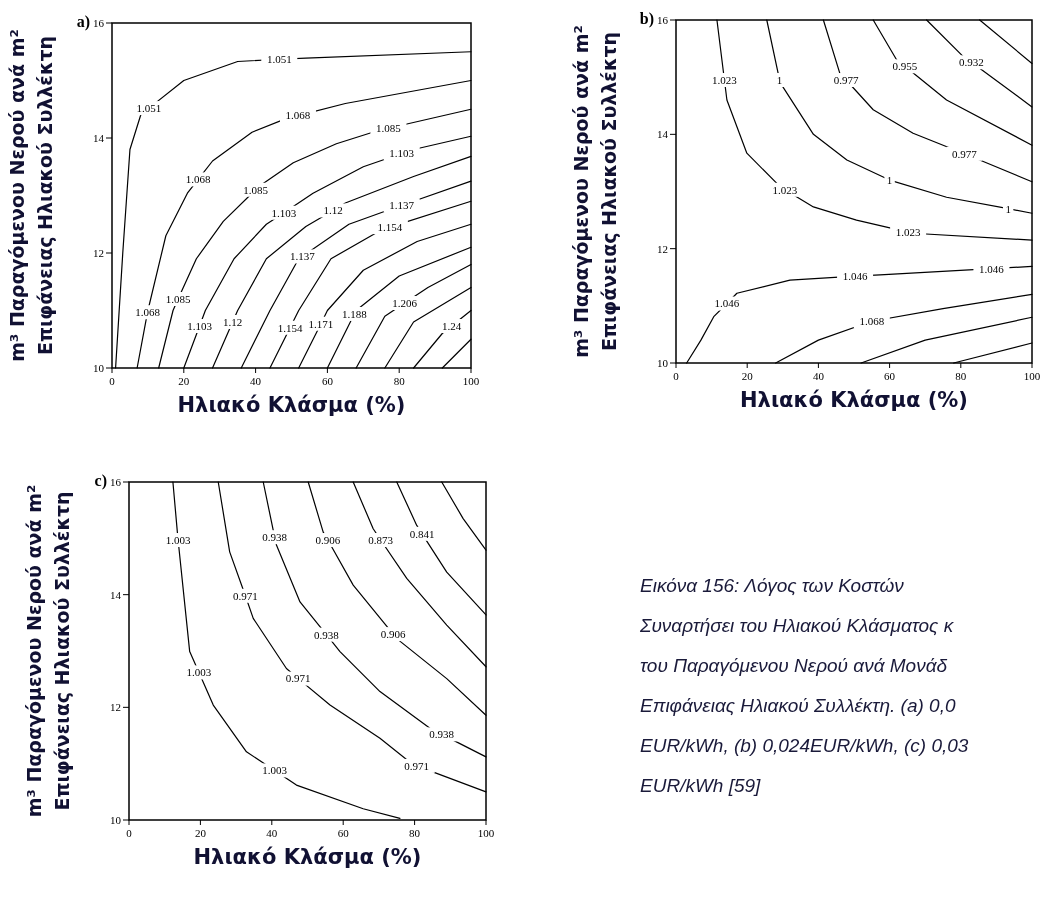 The width and height of the screenshot is (1045, 901). What do you see at coordinates (701, 785) in the screenshot?
I see `text: EUR/kWh [59]` at bounding box center [701, 785].